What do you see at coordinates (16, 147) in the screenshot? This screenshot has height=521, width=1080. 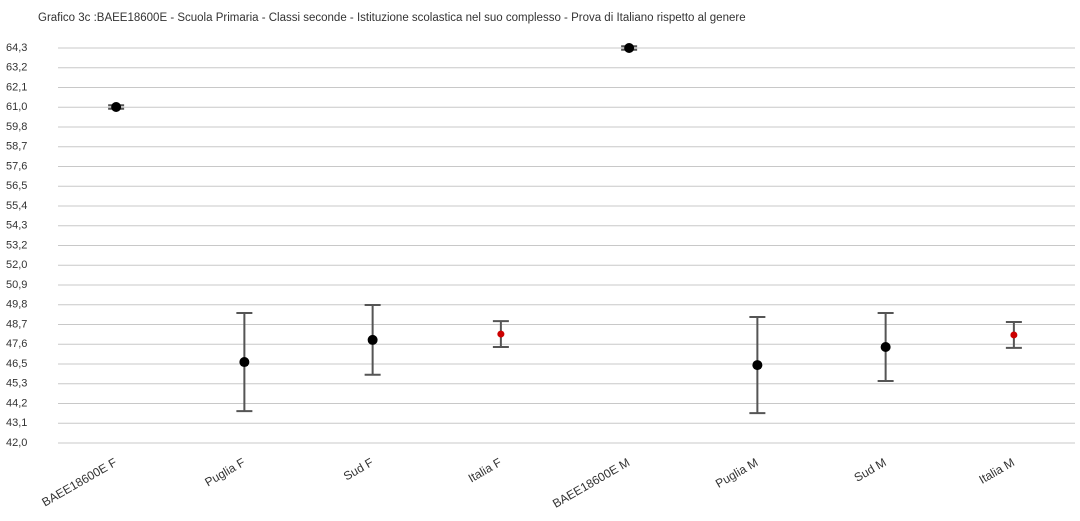 I see `y-tick-label: 58,7` at bounding box center [16, 147].